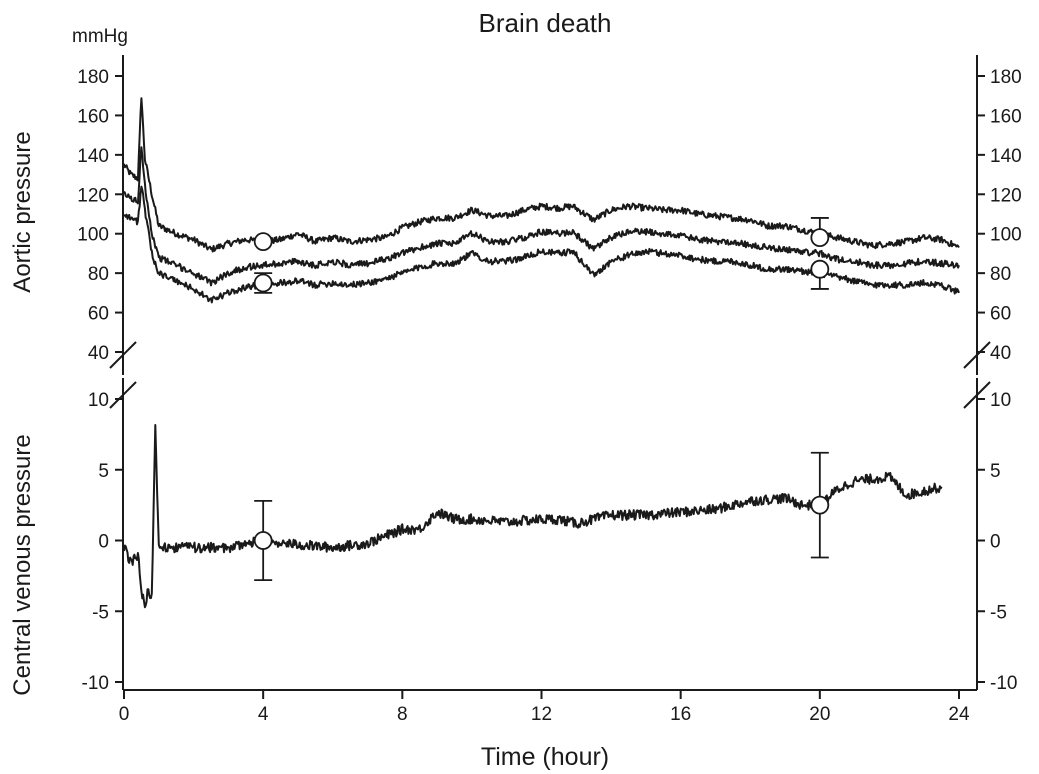 This screenshot has height=774, width=1039. Describe the element at coordinates (95, 683) in the screenshot. I see `cvp-left-tick-label: -10` at that location.